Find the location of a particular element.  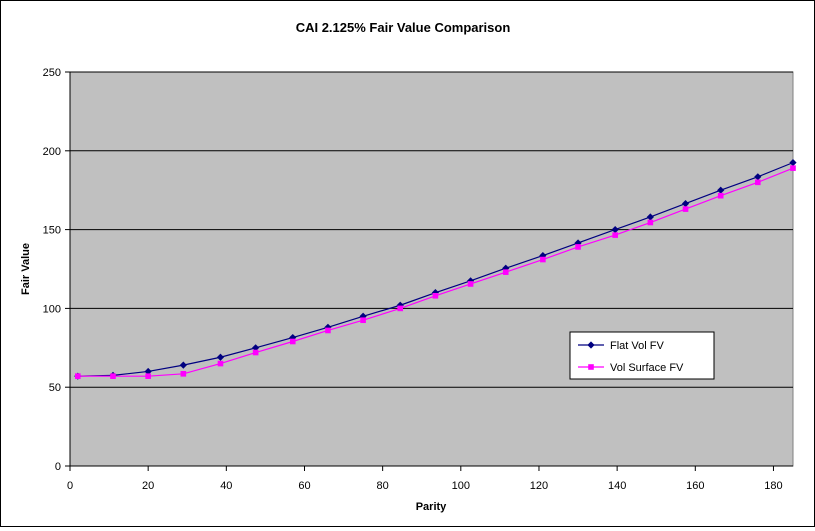

y-tick-label: 200 is located at coordinates (52, 152).